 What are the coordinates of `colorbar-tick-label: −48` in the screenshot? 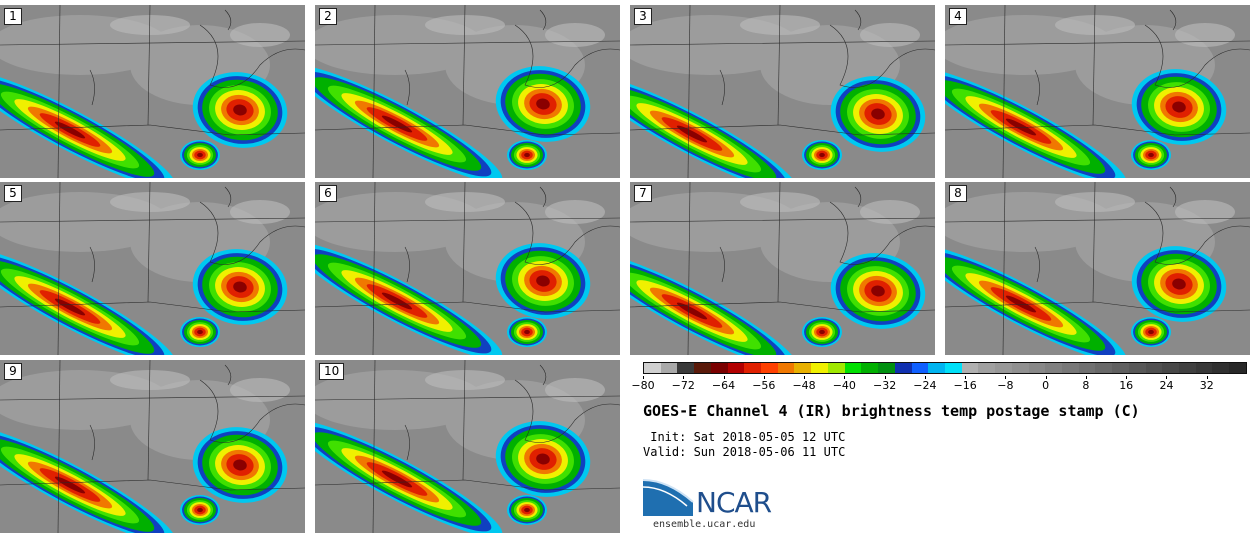 It's located at (804, 385).